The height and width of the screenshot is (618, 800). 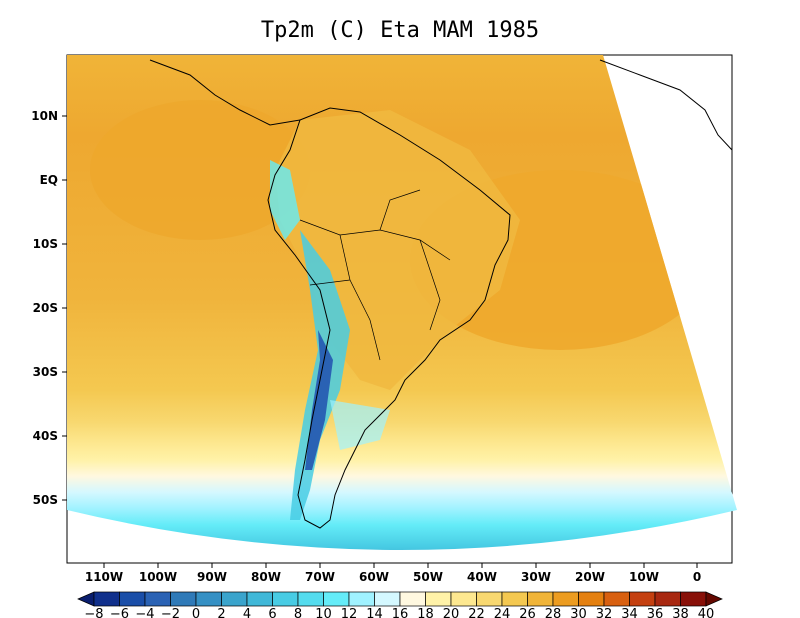 What do you see at coordinates (221, 612) in the screenshot?
I see `colorbar-label: 2` at bounding box center [221, 612].